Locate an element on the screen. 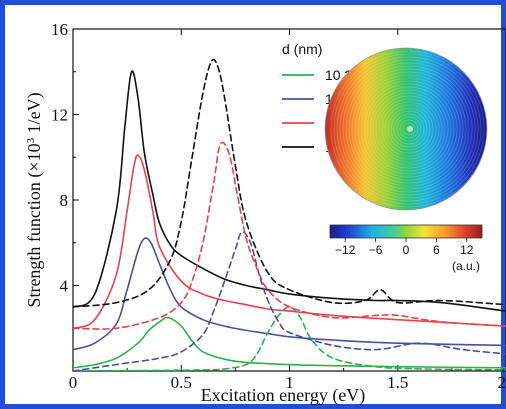 Image resolution: width=506 pixels, height=409 pixels. colorbar-unit: (a.u.) is located at coordinates (466, 266).